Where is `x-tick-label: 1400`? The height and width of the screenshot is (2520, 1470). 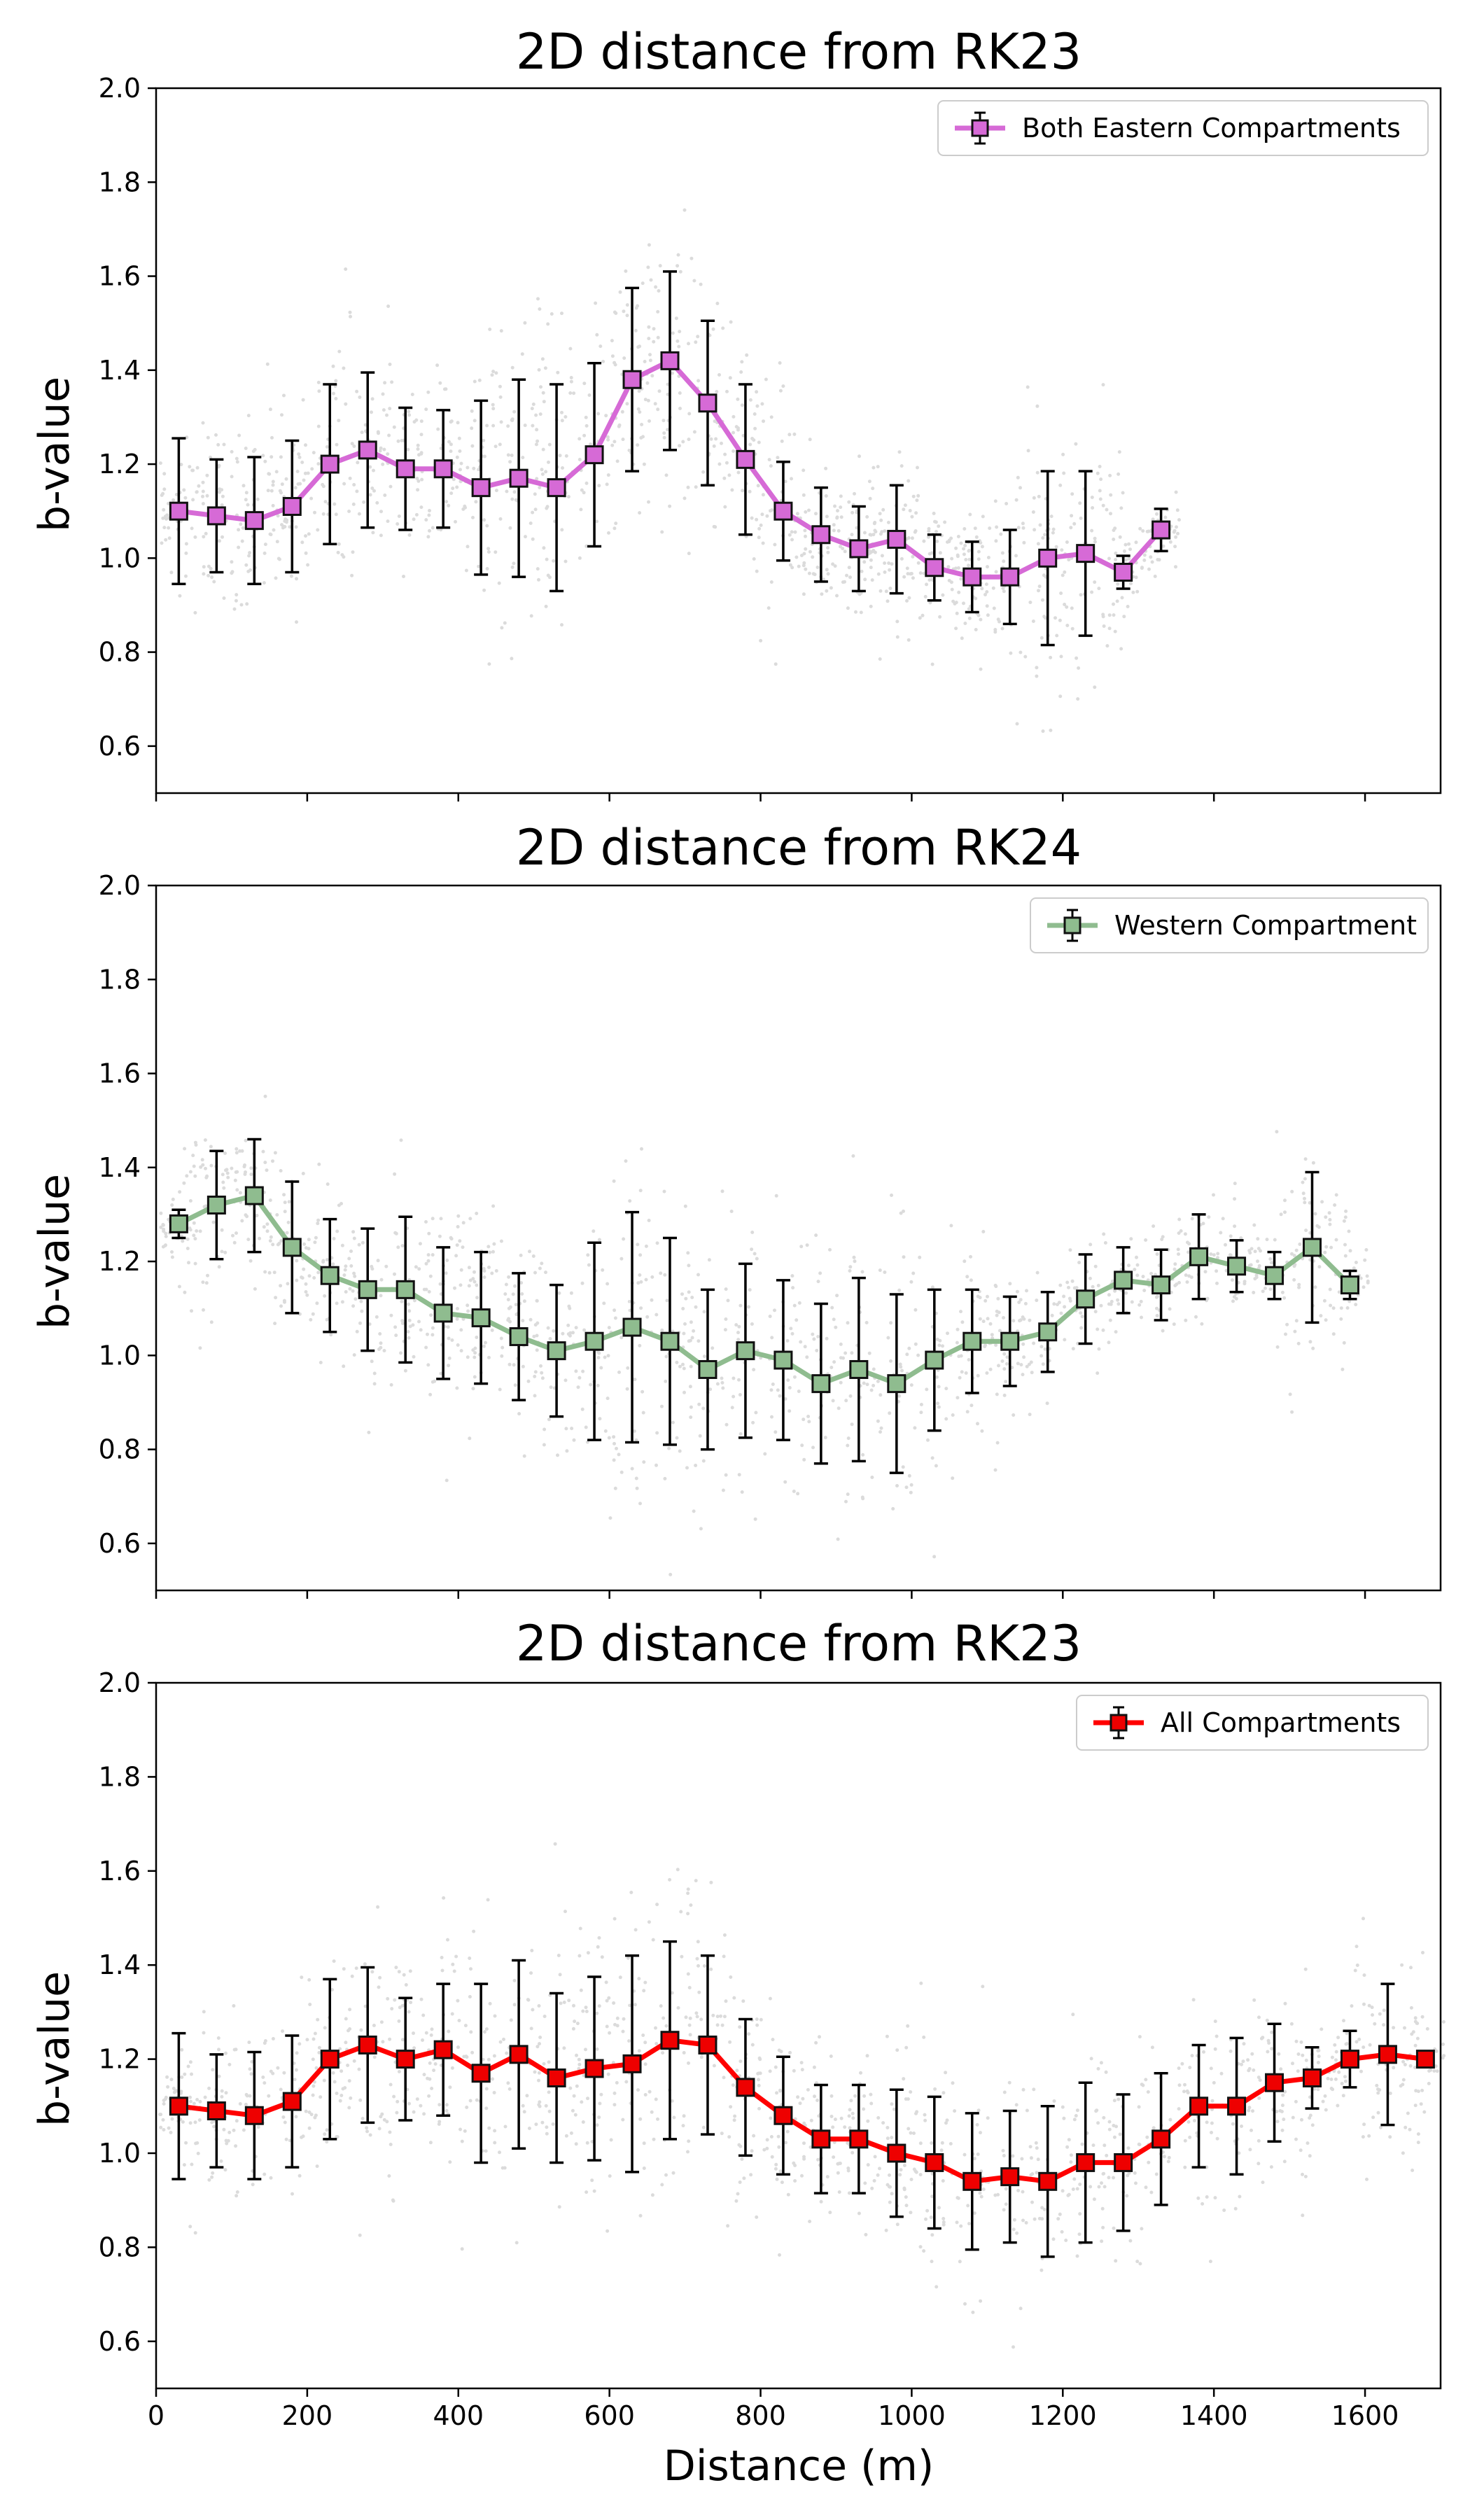
x-tick-label: 1400 is located at coordinates (1214, 2415).